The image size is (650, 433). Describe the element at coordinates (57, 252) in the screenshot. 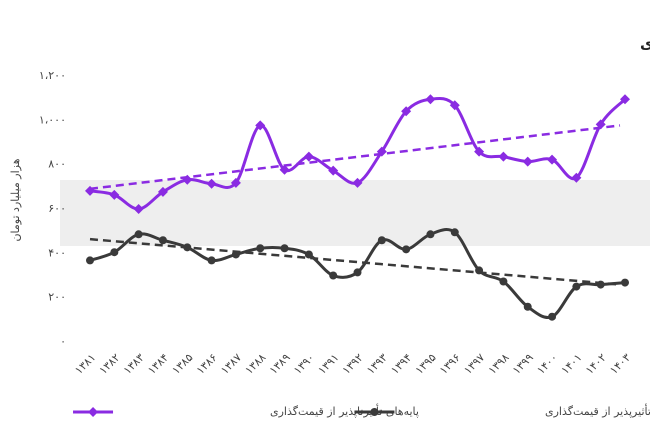

I see `y-tick-label: ۴۰۰` at that location.